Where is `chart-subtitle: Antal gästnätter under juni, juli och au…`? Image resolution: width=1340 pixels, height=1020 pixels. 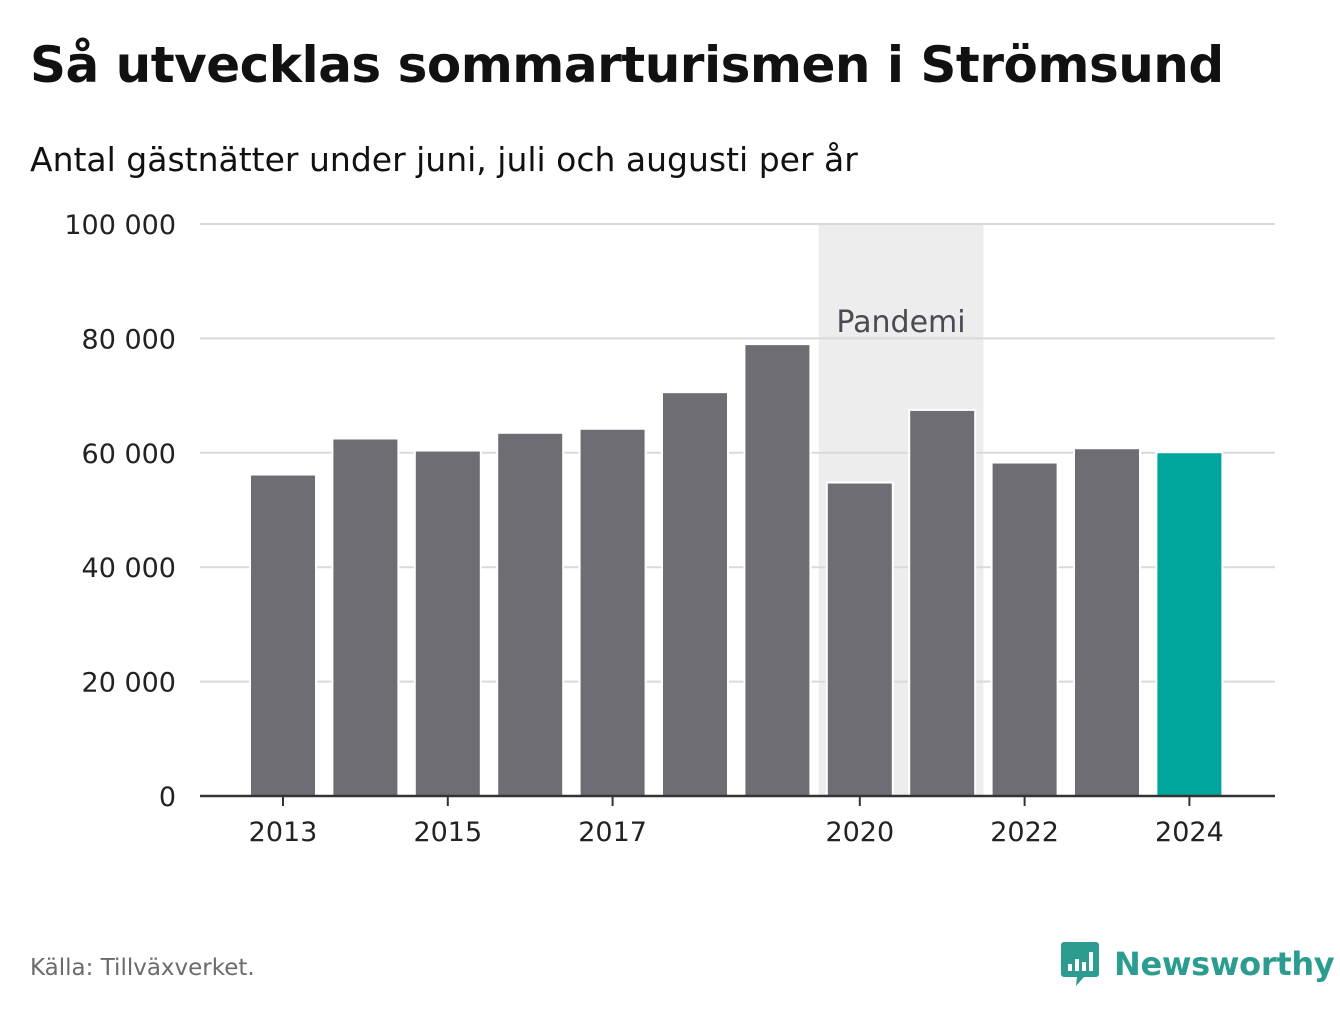
chart-subtitle: Antal gästnätter under juni, juli och au… is located at coordinates (444, 159).